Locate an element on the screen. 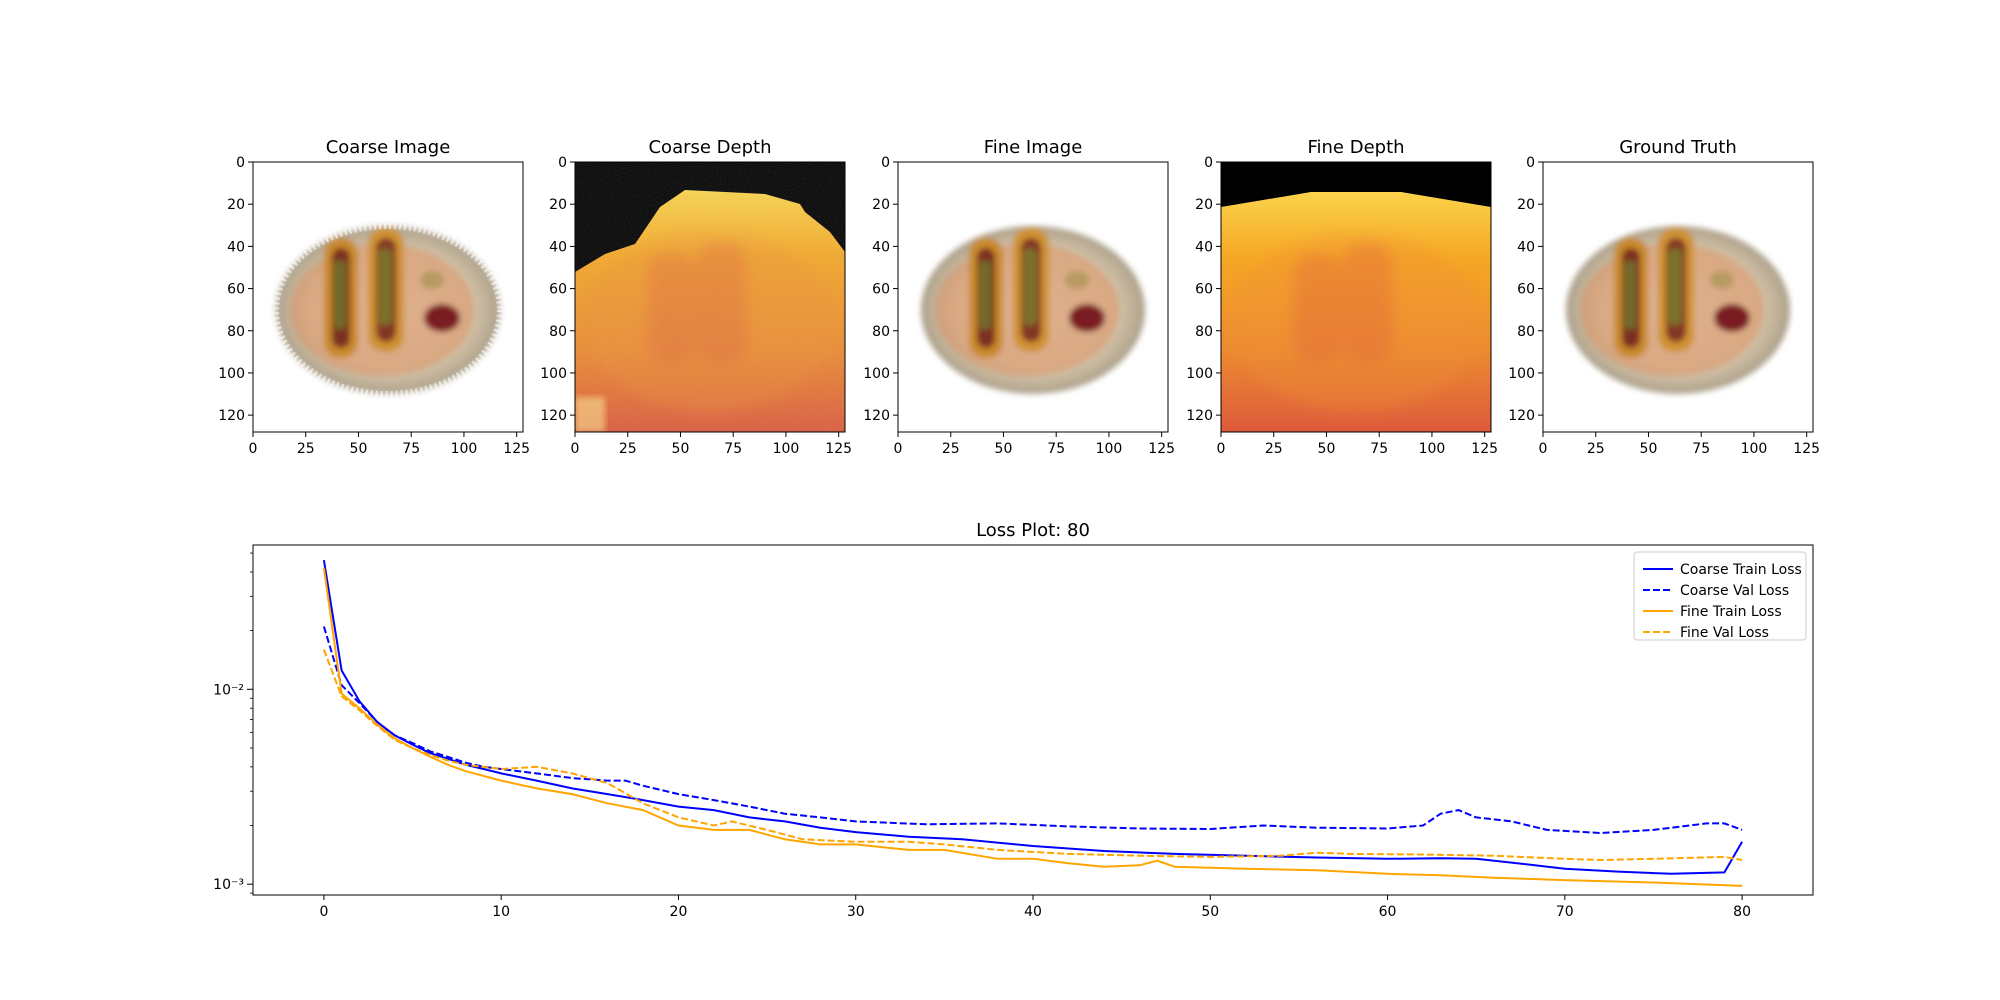 Image resolution: width=2000 pixels, height=1000 pixels. panel-depth-coarse: Coarse Depth 0 25 50 75 100 125 0 20 40 60 80 100 120 is located at coordinates (696, 297).